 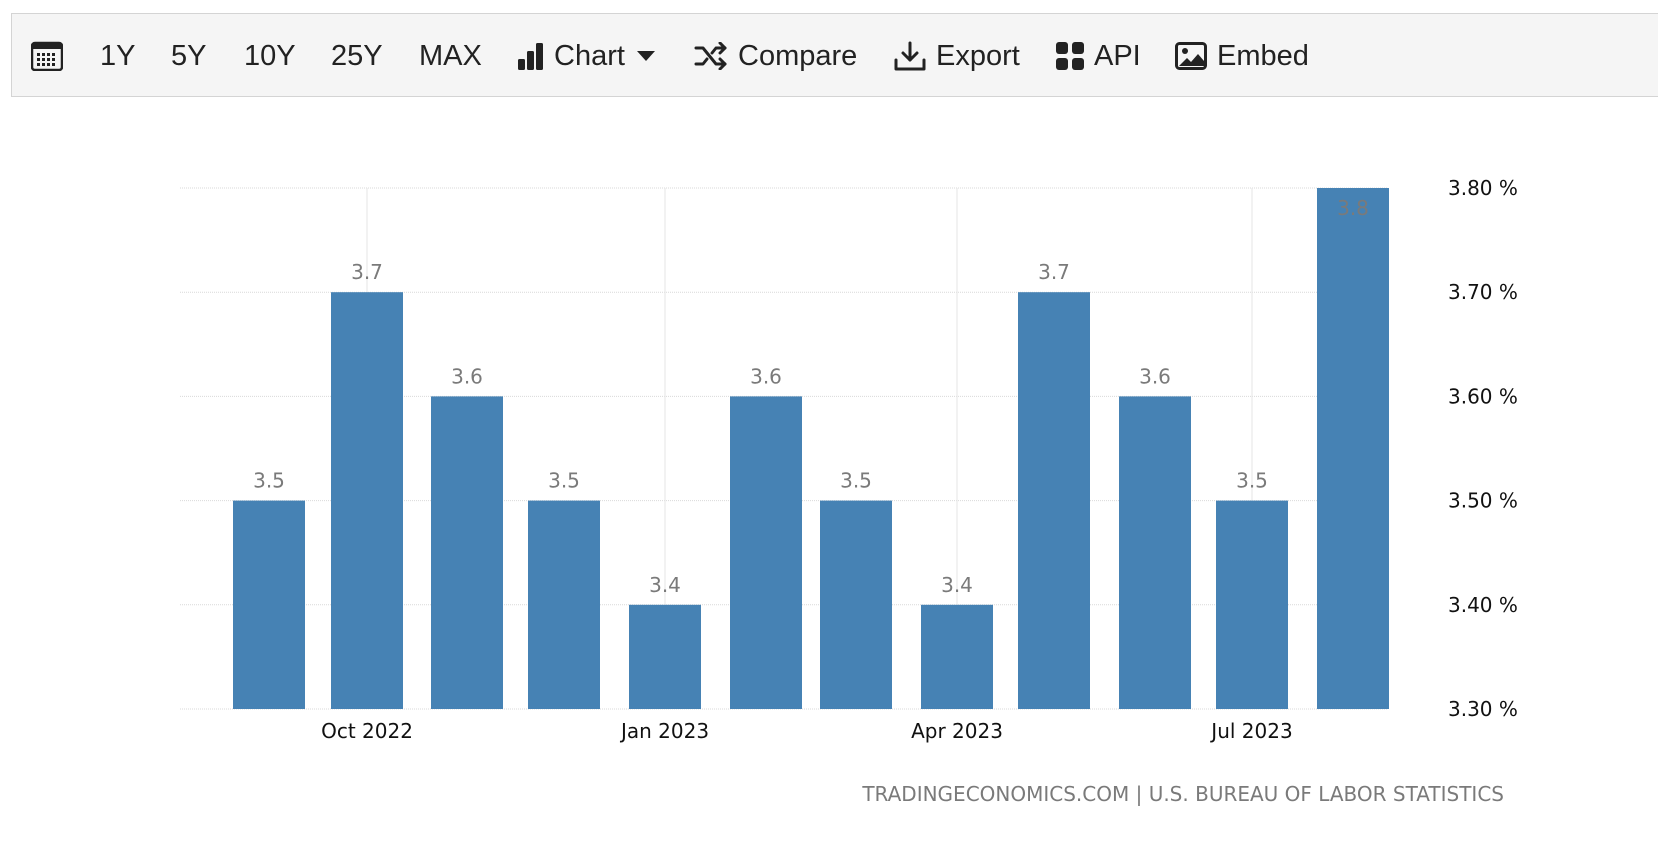 I want to click on chart-toolbar: 1Y 5Y 10Y 25Y MAX Chart Compare, so click(x=834, y=55).